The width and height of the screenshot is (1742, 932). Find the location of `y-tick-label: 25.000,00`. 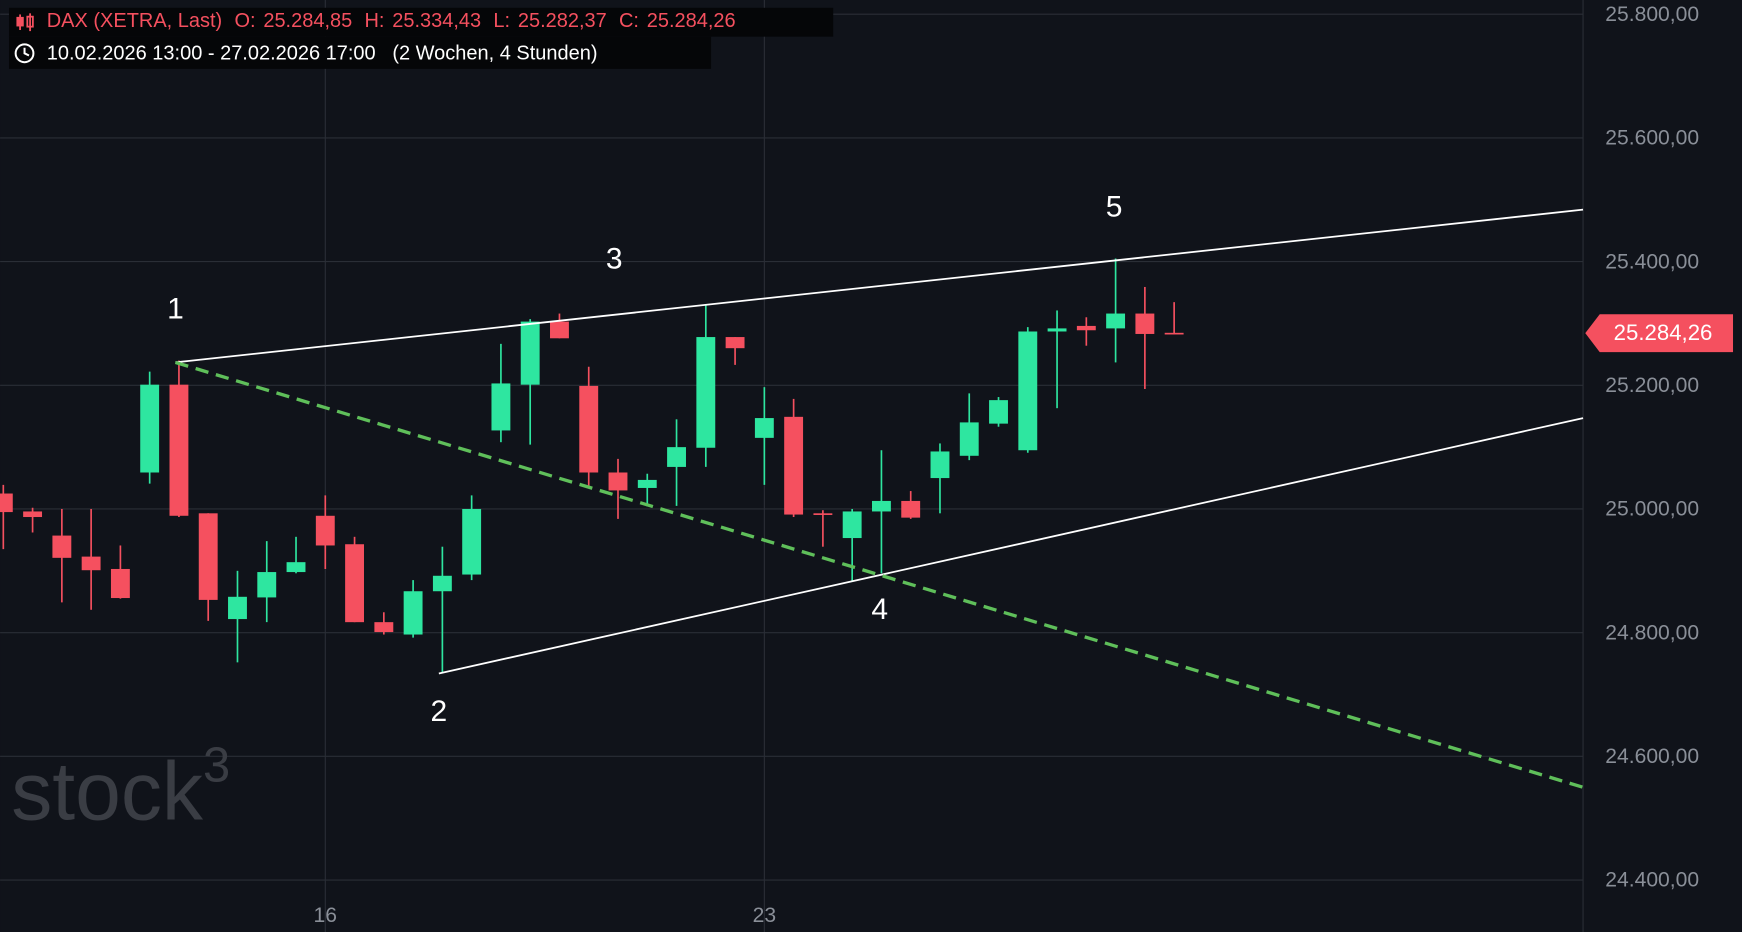

y-tick-label: 25.000,00 is located at coordinates (1652, 509).